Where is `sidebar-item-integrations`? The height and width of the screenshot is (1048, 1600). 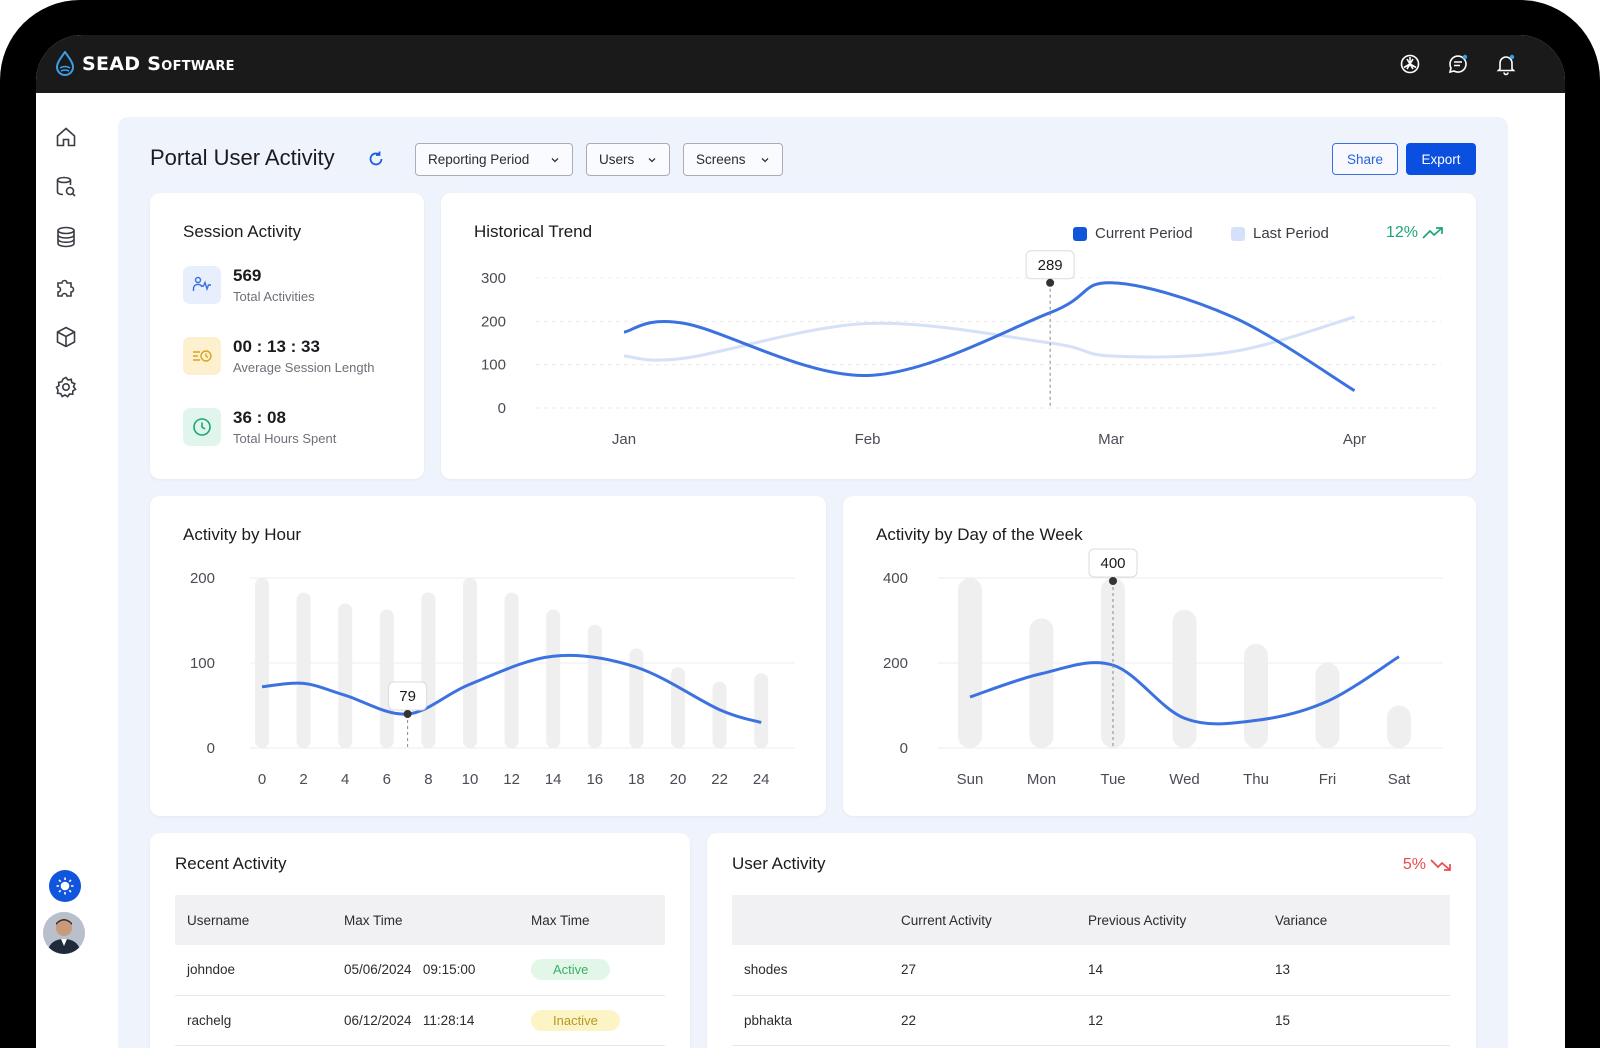
sidebar-item-integrations is located at coordinates (66, 287).